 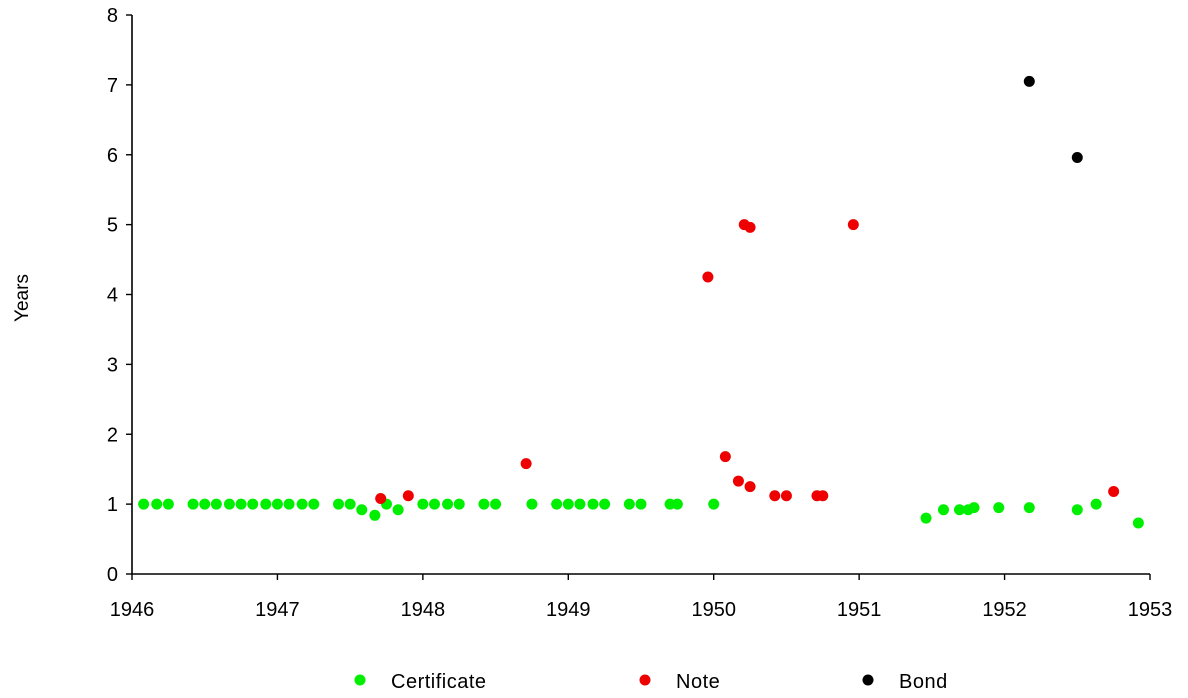 I want to click on legend-item-note: Note, so click(x=679, y=682).